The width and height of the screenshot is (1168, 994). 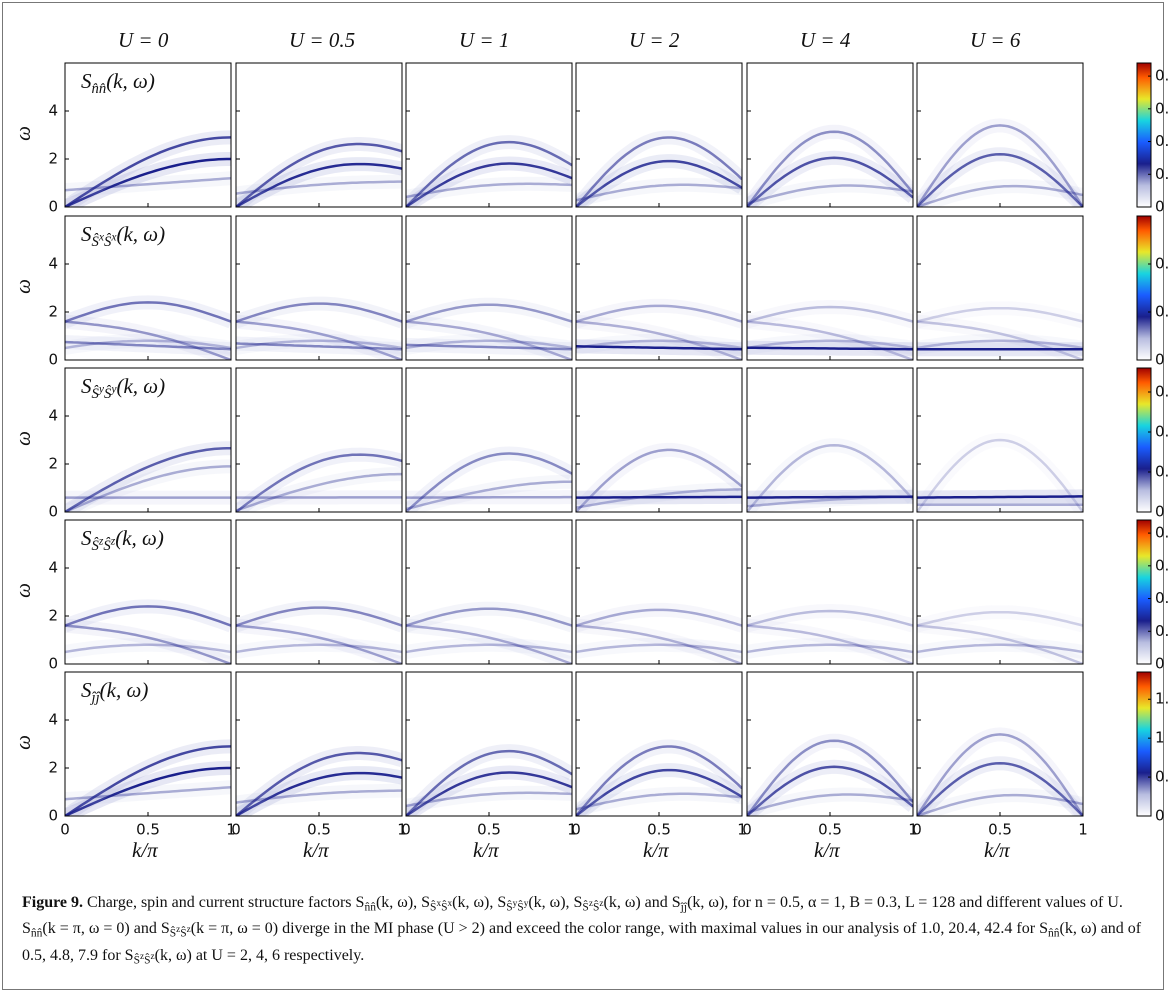 I want to click on y-tick-label: 0, so click(x=53, y=664).